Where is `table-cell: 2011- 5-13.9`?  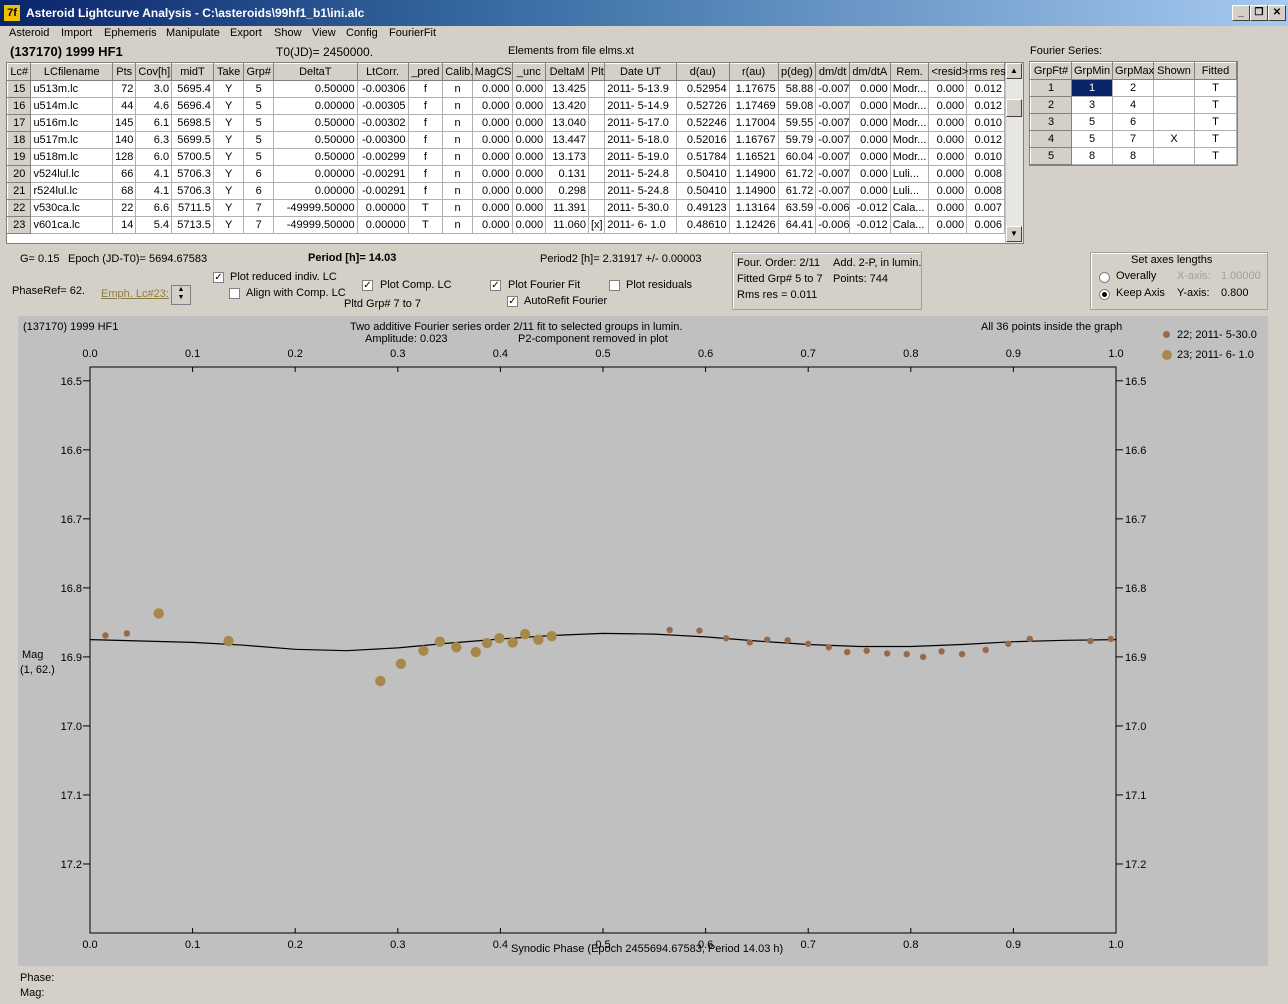 table-cell: 2011- 5-13.9 is located at coordinates (640, 89).